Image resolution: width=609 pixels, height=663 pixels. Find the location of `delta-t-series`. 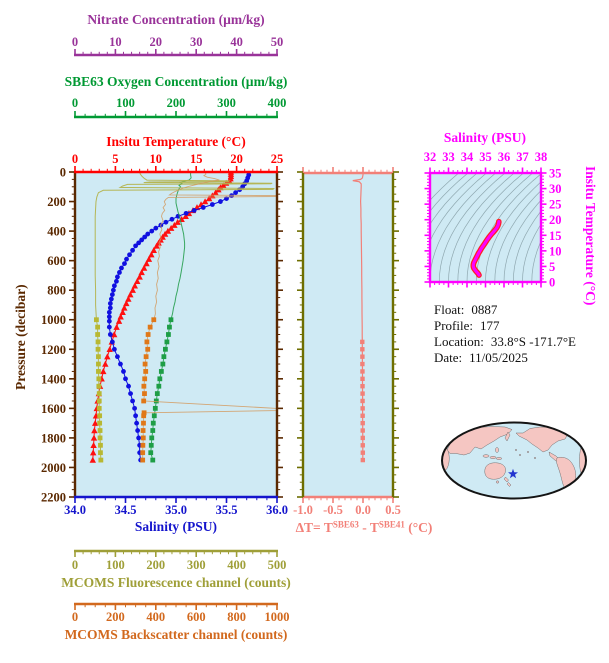

delta-t-series is located at coordinates (359, 318).